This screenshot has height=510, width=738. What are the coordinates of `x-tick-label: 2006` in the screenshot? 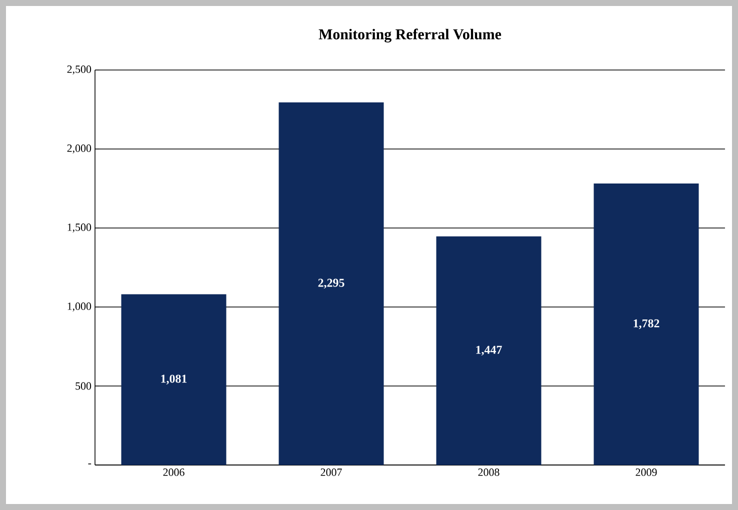 It's located at (173, 472).